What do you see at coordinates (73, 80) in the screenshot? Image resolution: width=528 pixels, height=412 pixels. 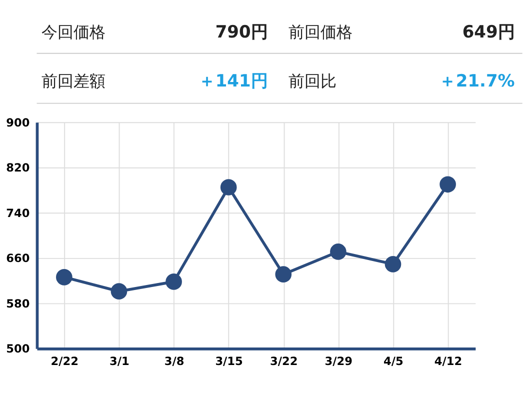 I see `text: 前回差額` at bounding box center [73, 80].